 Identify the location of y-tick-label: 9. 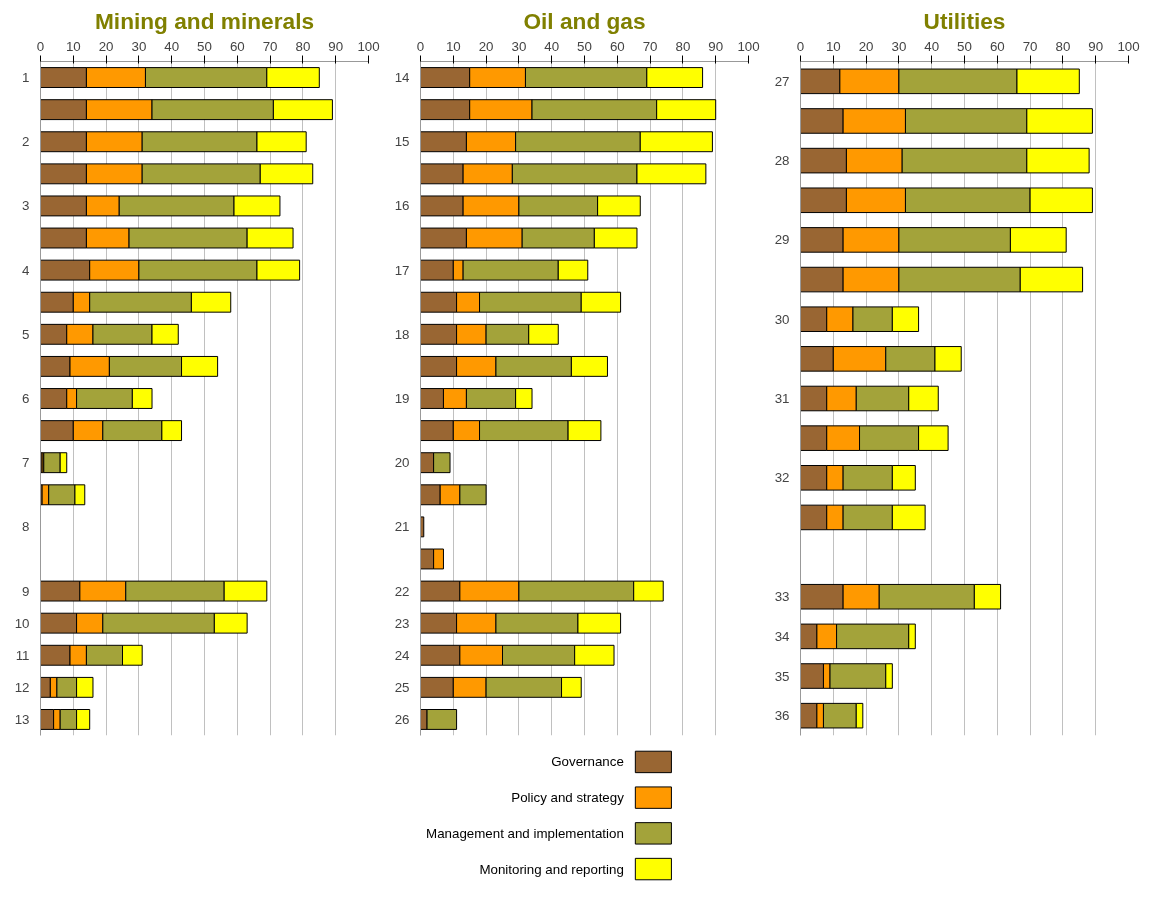
(26, 591).